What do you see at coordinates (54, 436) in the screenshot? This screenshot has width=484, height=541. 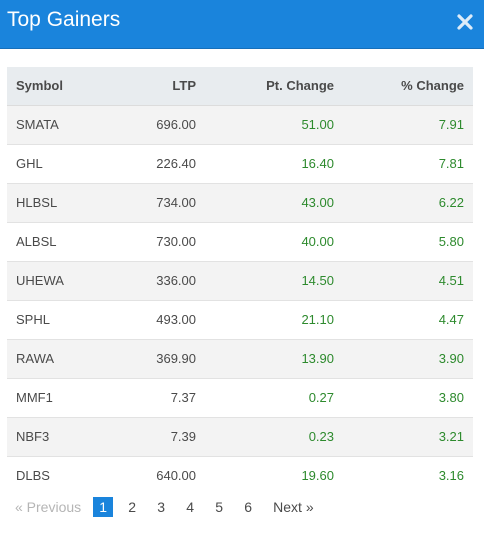 I see `symbol-cell: NBF3` at bounding box center [54, 436].